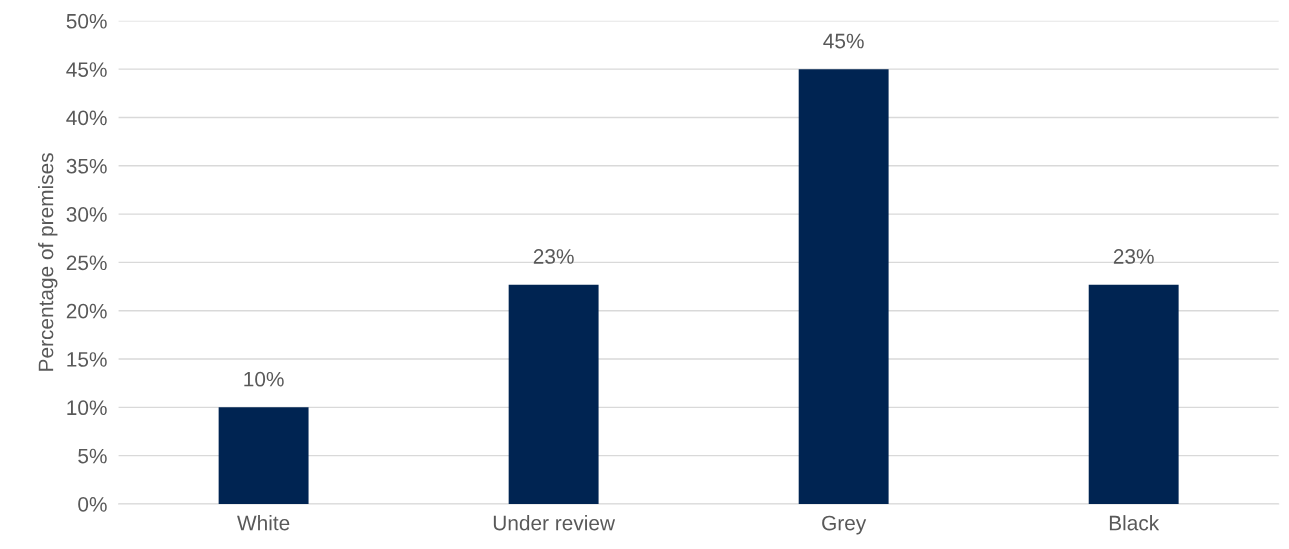  I want to click on x-tick-label: Under review, so click(554, 523).